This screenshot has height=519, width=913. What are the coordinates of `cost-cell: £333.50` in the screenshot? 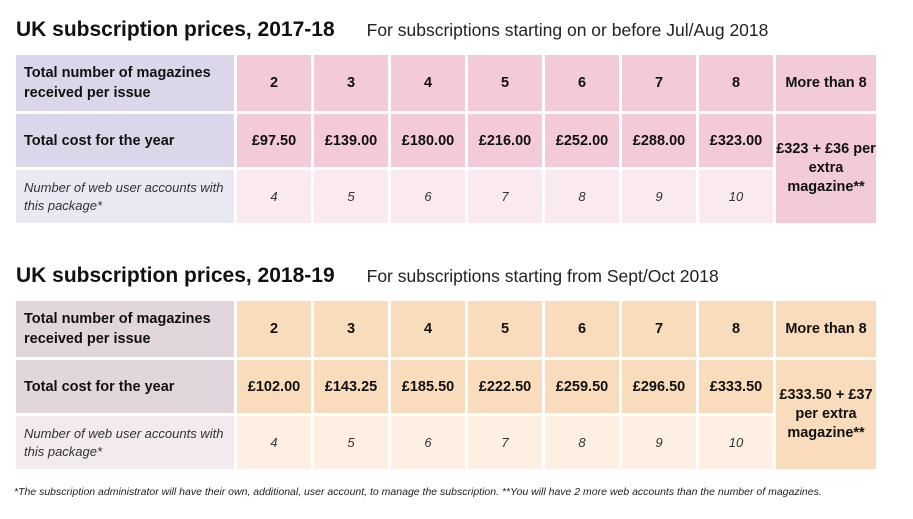 It's located at (736, 386).